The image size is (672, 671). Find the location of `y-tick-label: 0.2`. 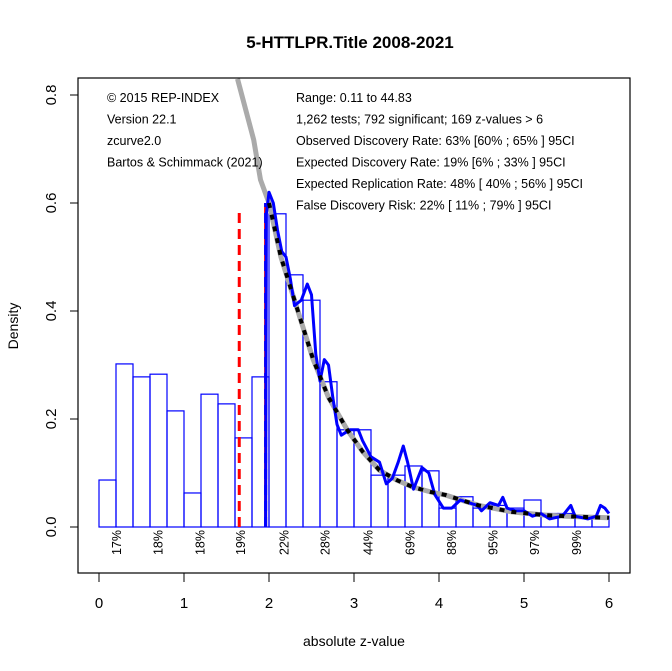

y-tick-label: 0.2 is located at coordinates (51, 419).